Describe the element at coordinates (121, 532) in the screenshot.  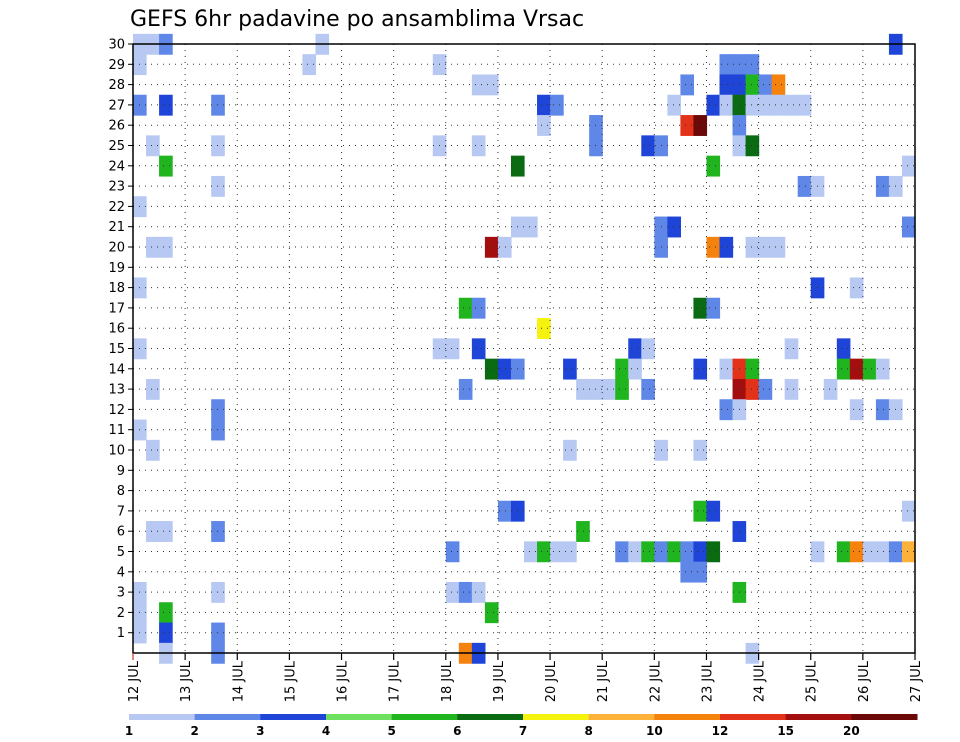
I see `y-tick-label: 6` at that location.